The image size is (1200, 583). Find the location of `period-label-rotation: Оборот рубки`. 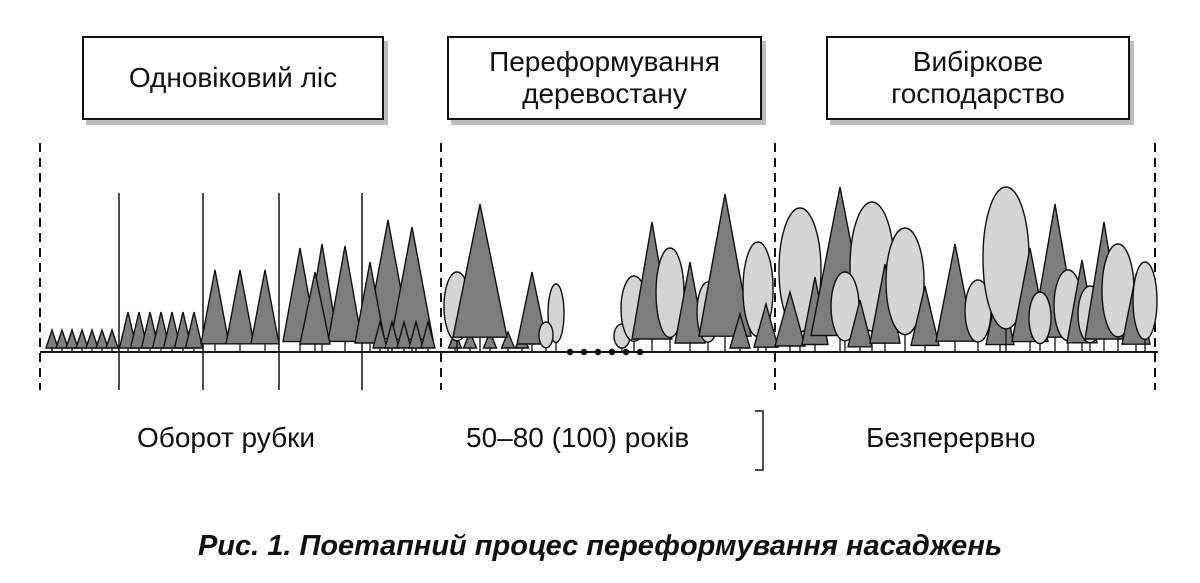

period-label-rotation: Оборот рубки is located at coordinates (226, 437).